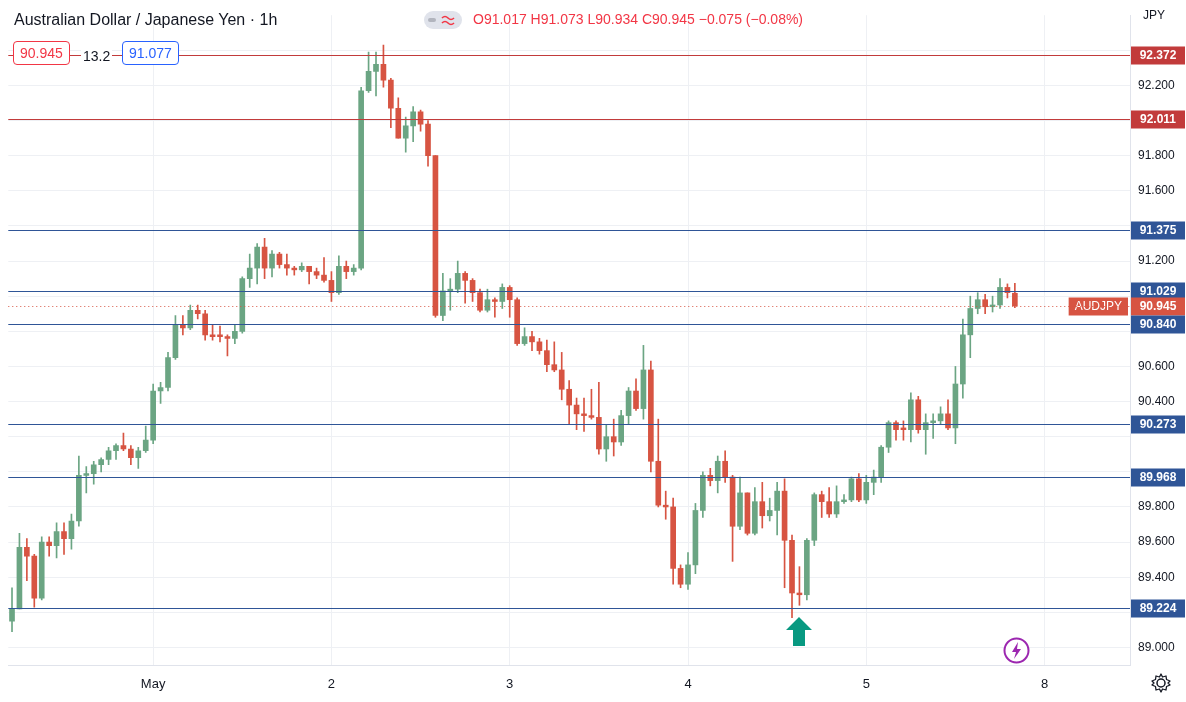 This screenshot has height=702, width=1186. What do you see at coordinates (146, 20) in the screenshot?
I see `chart-title: Australian Dollar / Japanese Yen · 1h` at bounding box center [146, 20].